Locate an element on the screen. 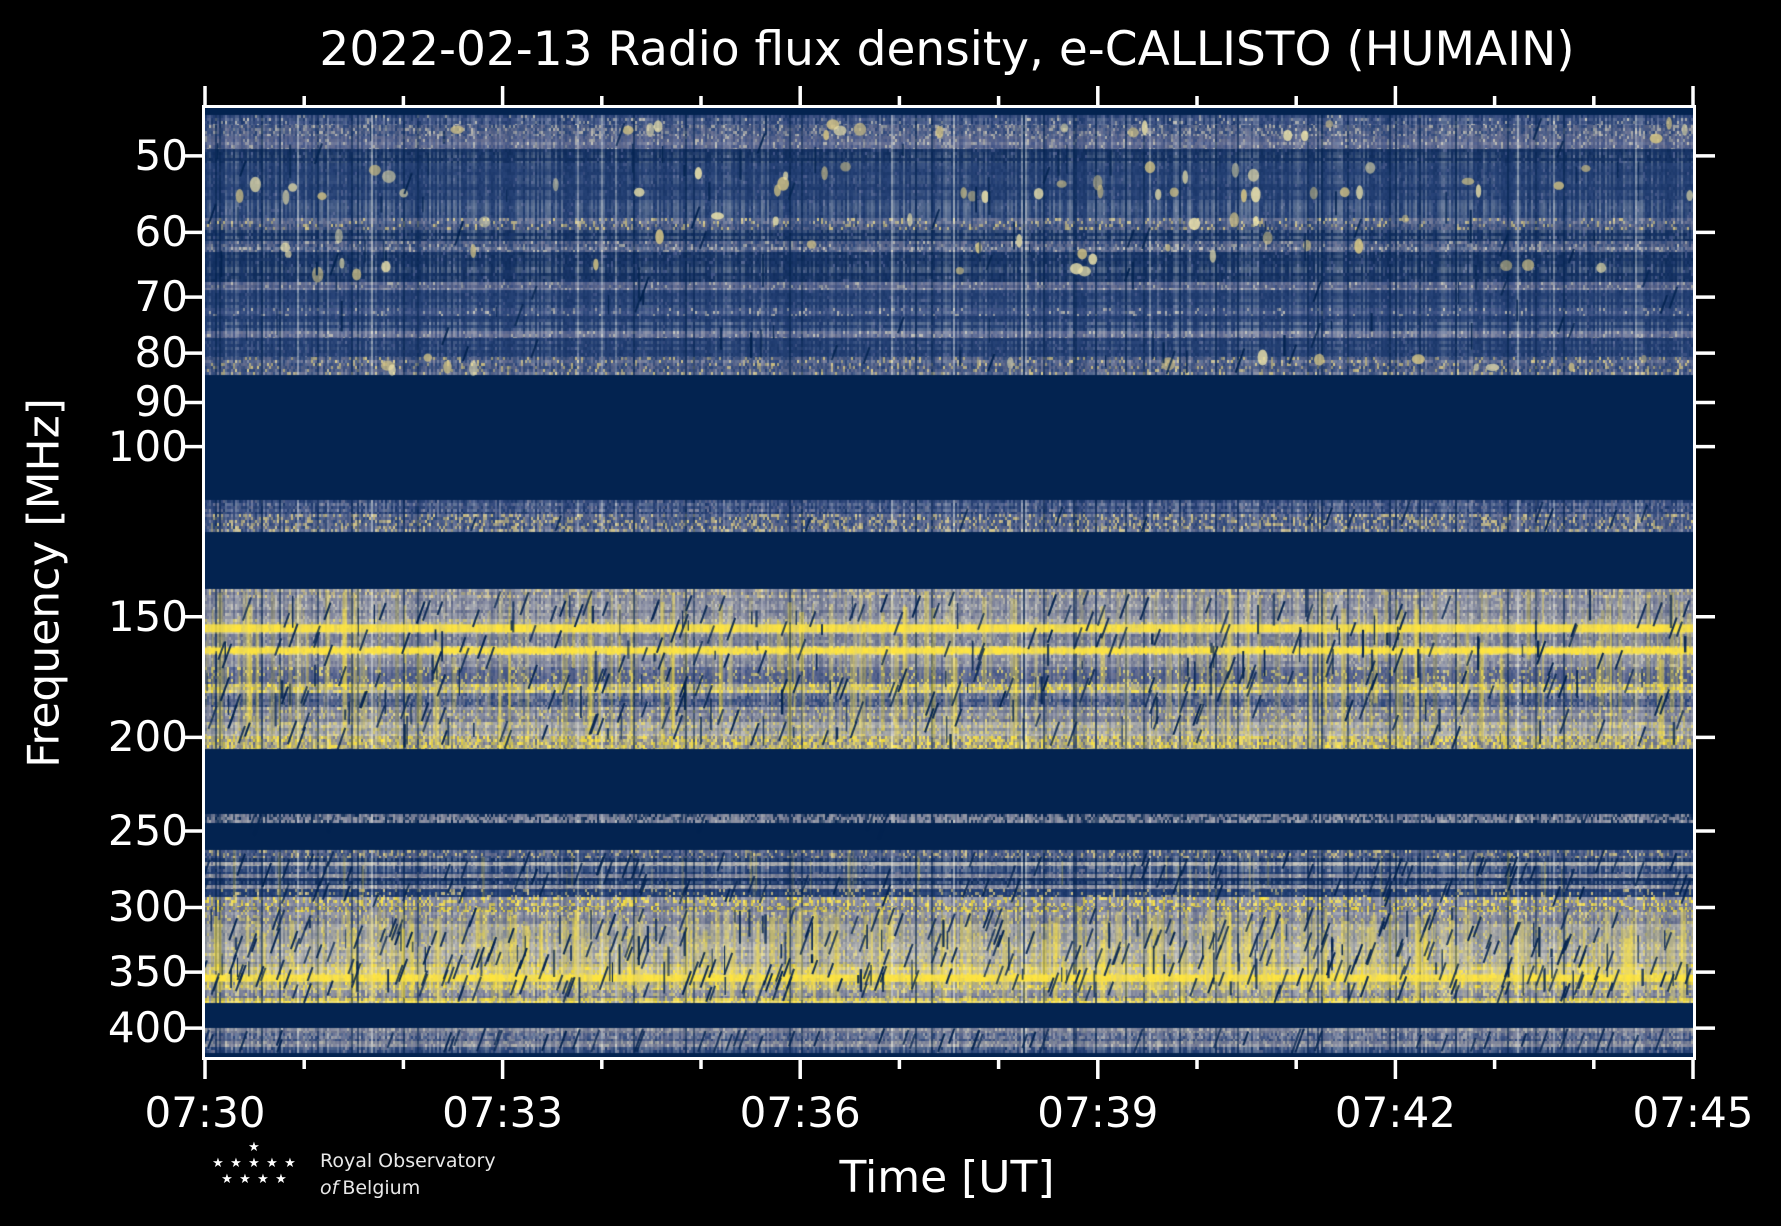  rob-logo: ★ ★ ★ ★ ★ ★ ★ ★ ★ ★ Royal Observatory of Belgium is located at coordinates (351, 1171).